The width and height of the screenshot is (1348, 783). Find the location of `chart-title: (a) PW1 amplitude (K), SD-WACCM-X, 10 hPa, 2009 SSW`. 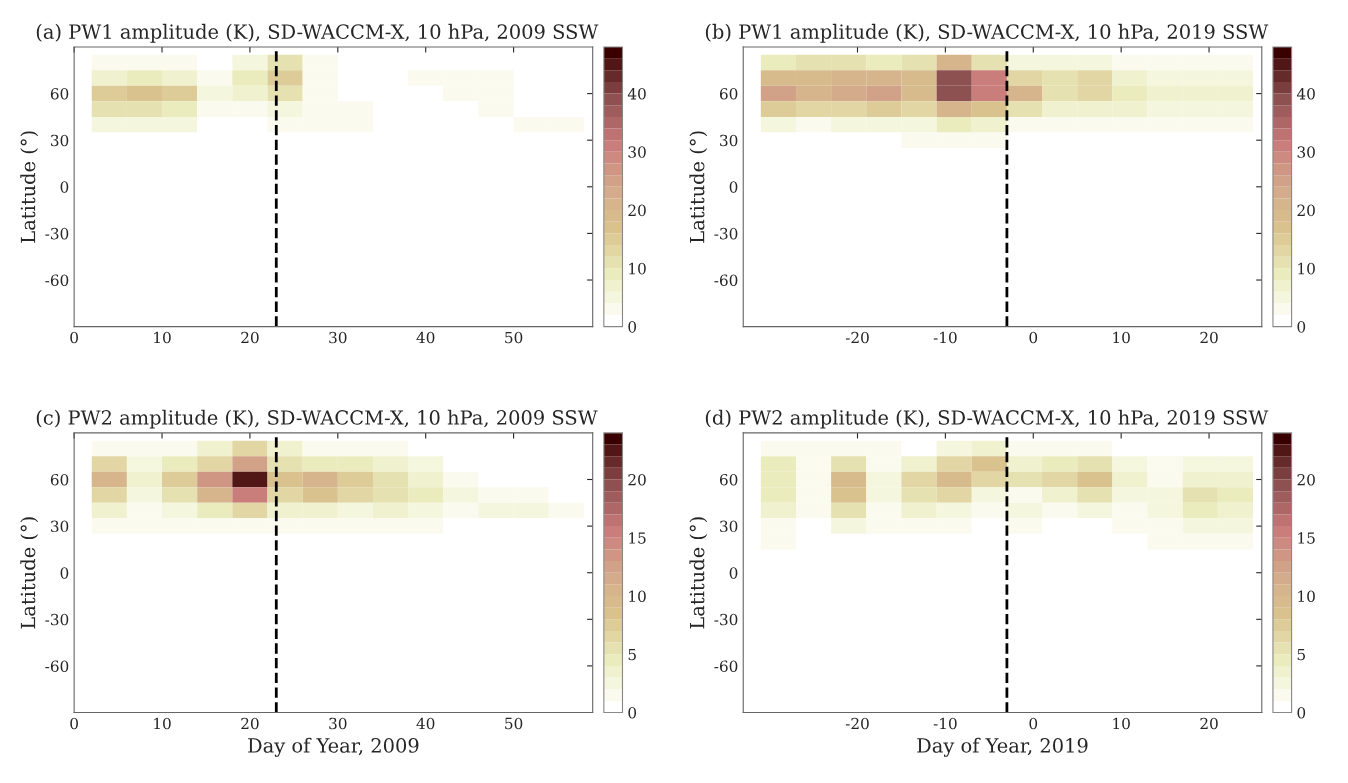

chart-title: (a) PW1 amplitude (K), SD-WACCM-X, 10 hPa, 2009 SSW is located at coordinates (317, 33).